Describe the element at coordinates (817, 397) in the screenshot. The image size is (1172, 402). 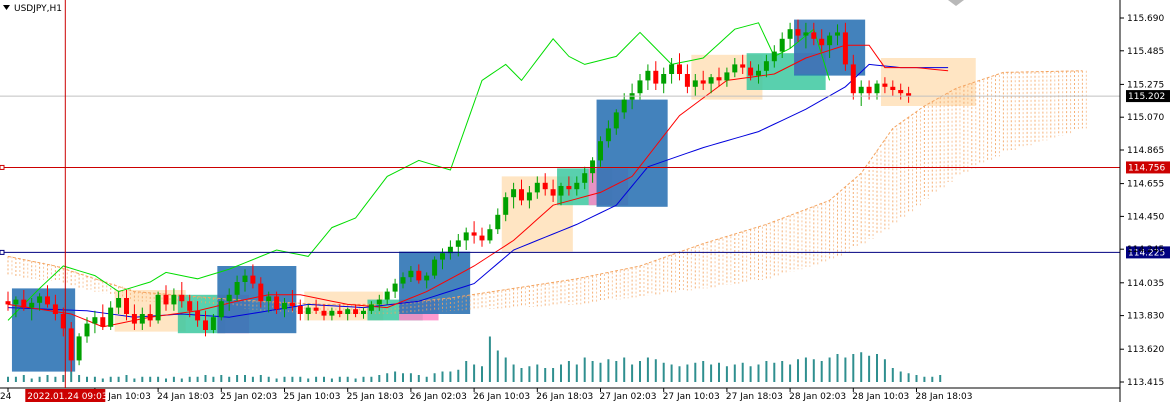
I see `time-tick-label: 28 Jan 02:03` at that location.